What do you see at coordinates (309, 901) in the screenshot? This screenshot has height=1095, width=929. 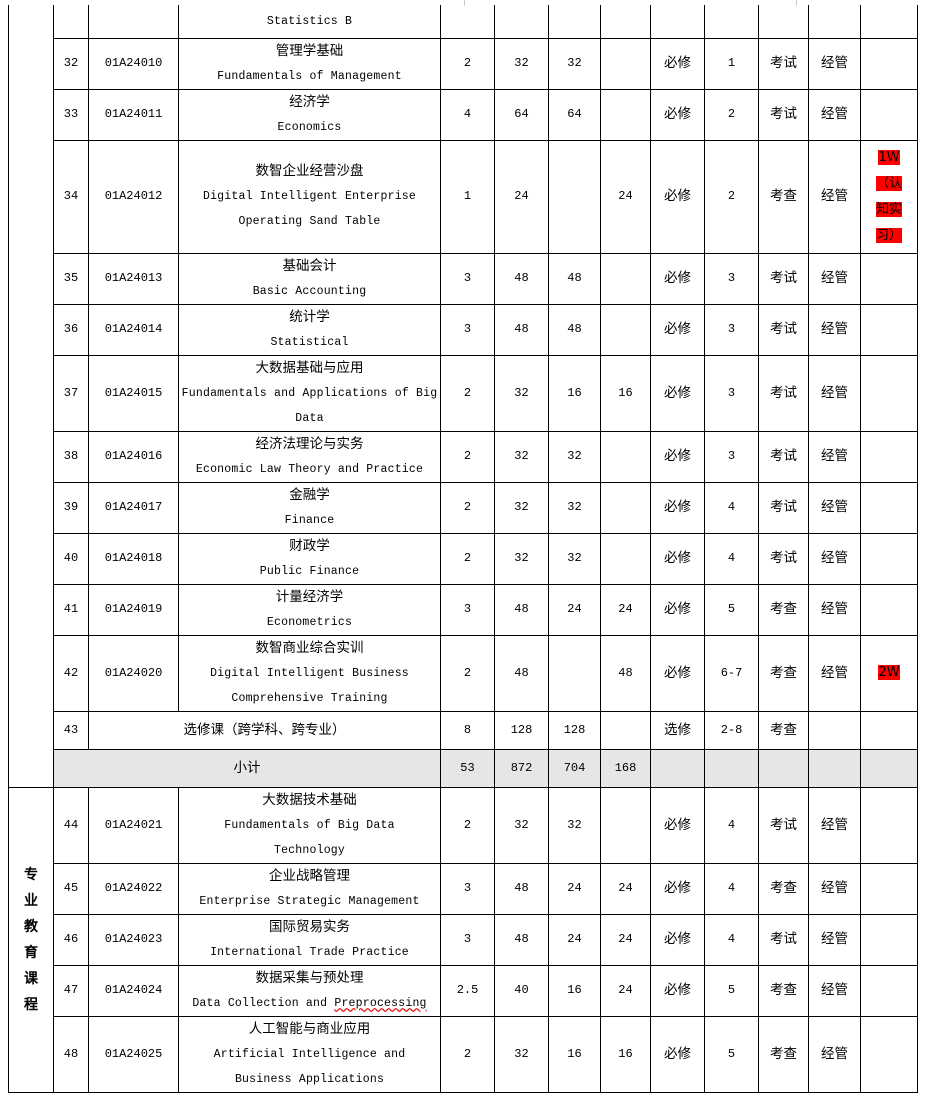 I see `course-name-en: Enterprise Strategic Management` at bounding box center [309, 901].